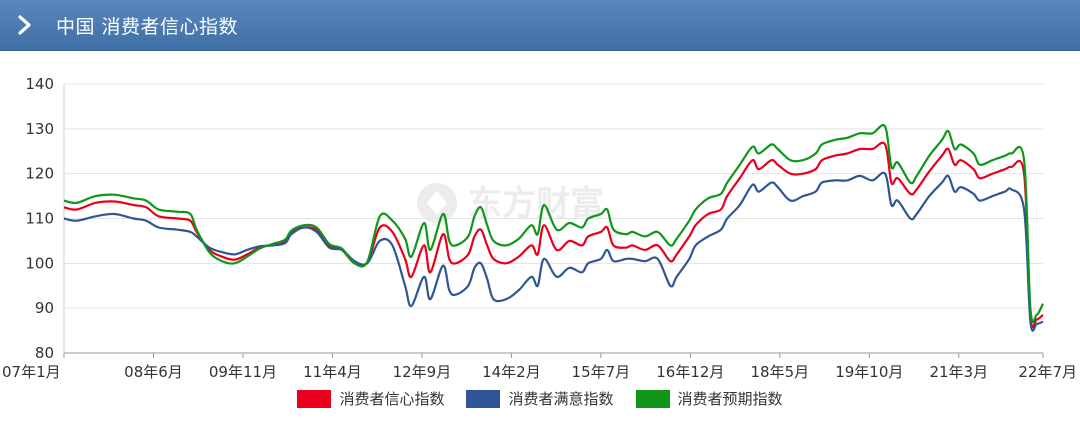 The height and width of the screenshot is (422, 1080). Describe the element at coordinates (540, 25) in the screenshot. I see `chart-header: 中国 消费者信心指数` at that location.